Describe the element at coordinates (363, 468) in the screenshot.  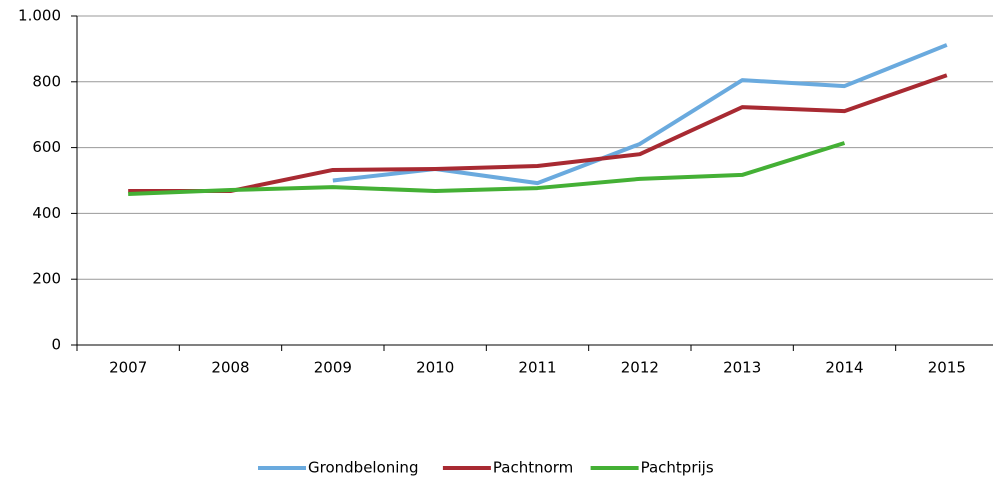
I see `legend-label: Grondbeloning` at that location.